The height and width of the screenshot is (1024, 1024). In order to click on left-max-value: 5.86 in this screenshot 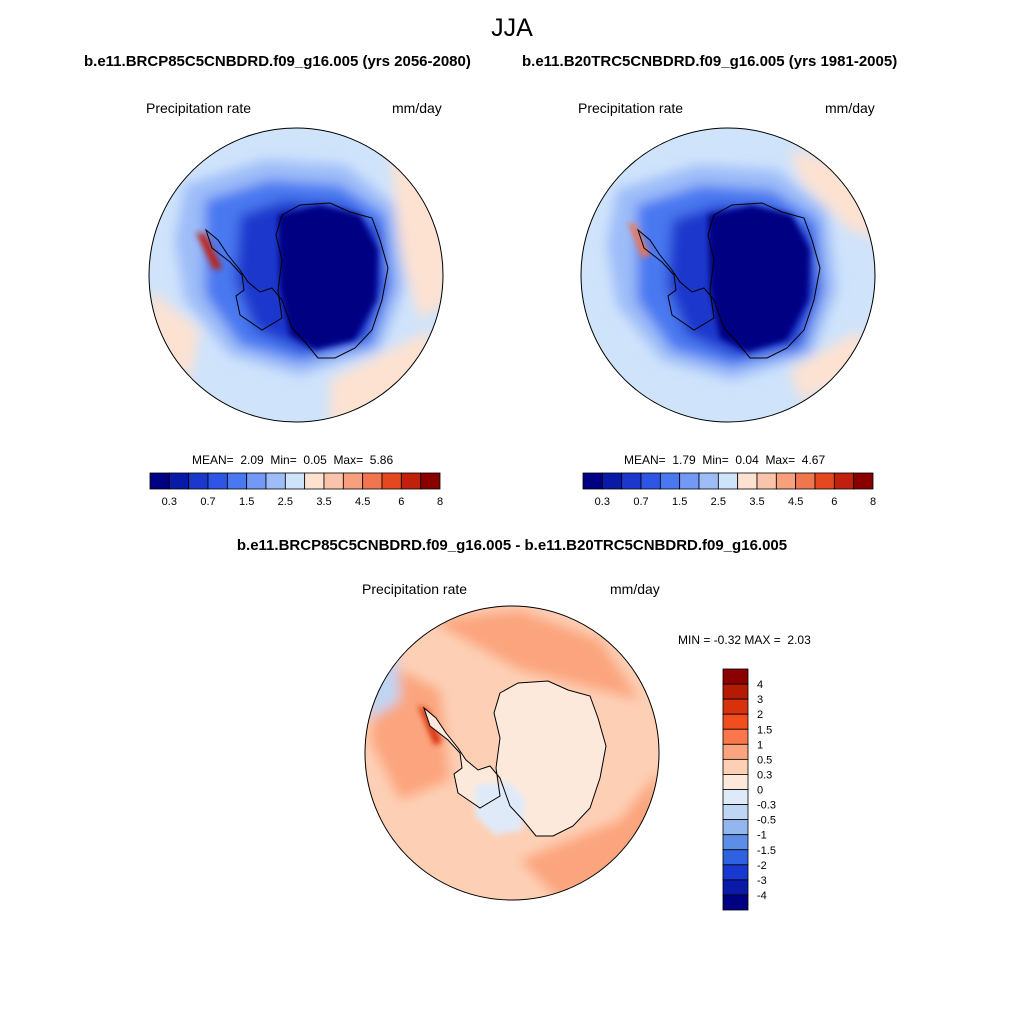, I will do `click(381, 460)`.